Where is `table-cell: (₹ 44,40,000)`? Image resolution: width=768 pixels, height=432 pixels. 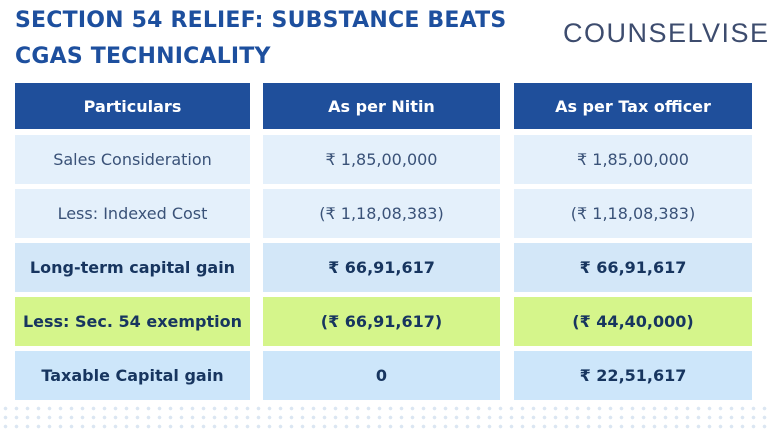
table-cell: (₹ 44,40,000) is located at coordinates (633, 321).